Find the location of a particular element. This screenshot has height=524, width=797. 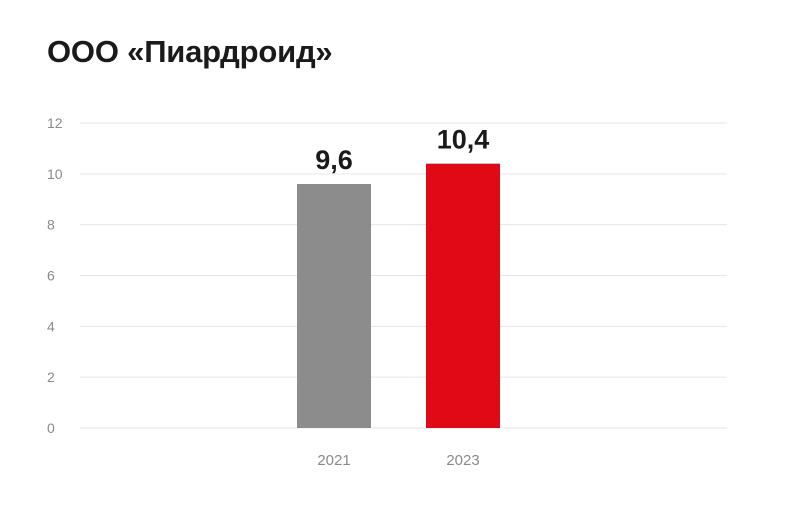

data-label-2021: 9,6 is located at coordinates (334, 160).